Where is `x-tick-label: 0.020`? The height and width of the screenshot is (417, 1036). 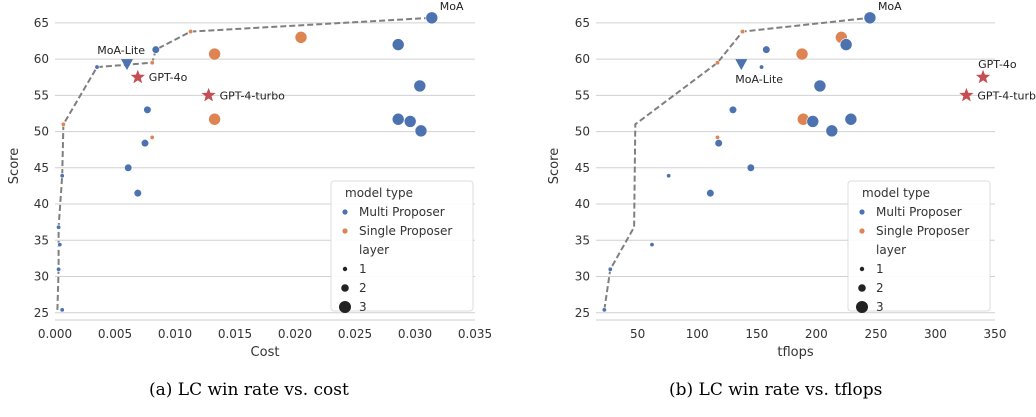 x-tick-label: 0.020 is located at coordinates (295, 334).